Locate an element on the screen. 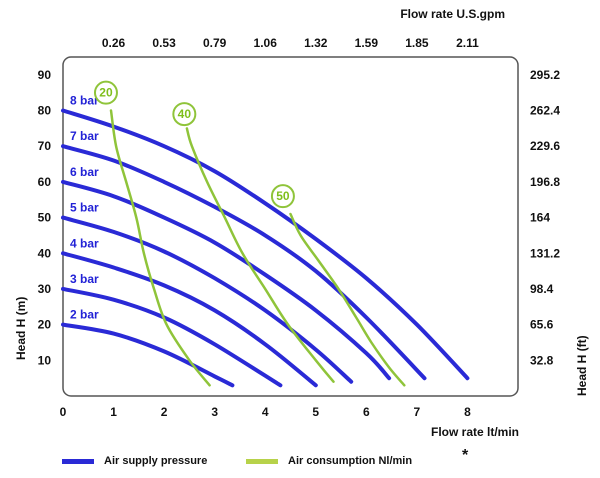 The image size is (600, 478). top-axis-title: Flow rate U.S.gpm is located at coordinates (452, 14).